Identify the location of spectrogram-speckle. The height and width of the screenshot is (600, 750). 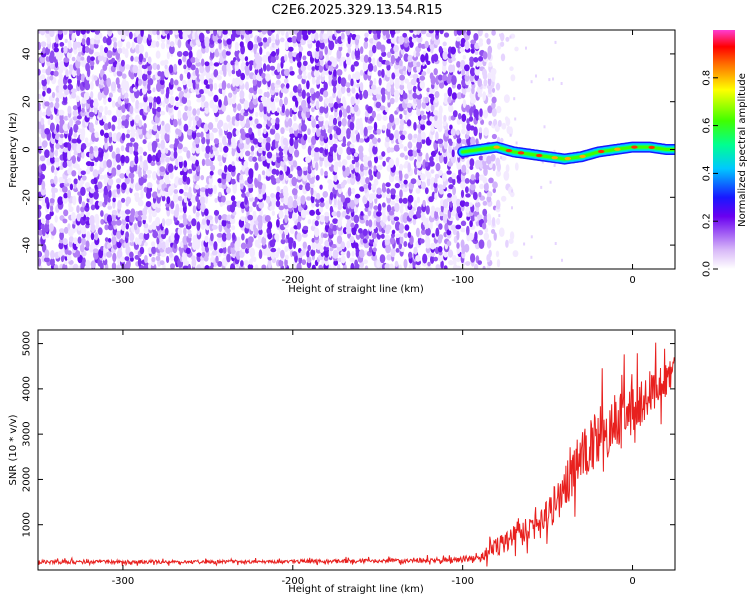
(515, 119).